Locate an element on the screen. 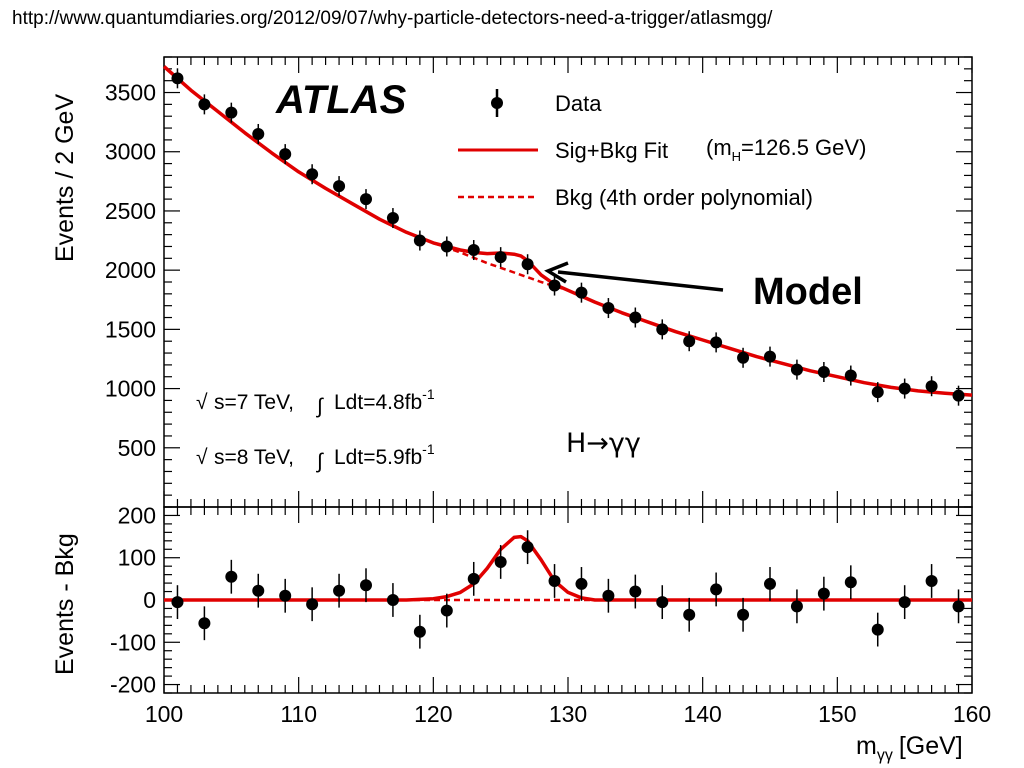 The image size is (1024, 768). energy-annotation-1: √ s=7 TeV, ∫ Ldt=4.8fb-1 is located at coordinates (315, 402).